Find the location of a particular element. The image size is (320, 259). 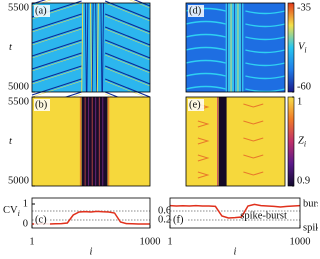

annotation: spike-burst is located at coordinates (263, 215).